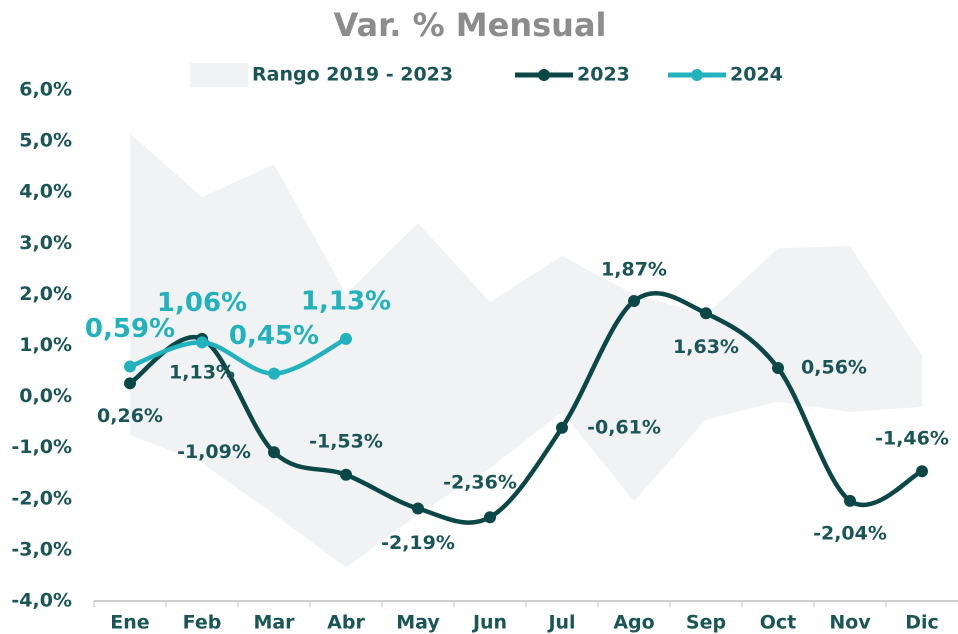 The image size is (958, 634). What do you see at coordinates (418, 623) in the screenshot?
I see `x-tick-label: May` at bounding box center [418, 623].